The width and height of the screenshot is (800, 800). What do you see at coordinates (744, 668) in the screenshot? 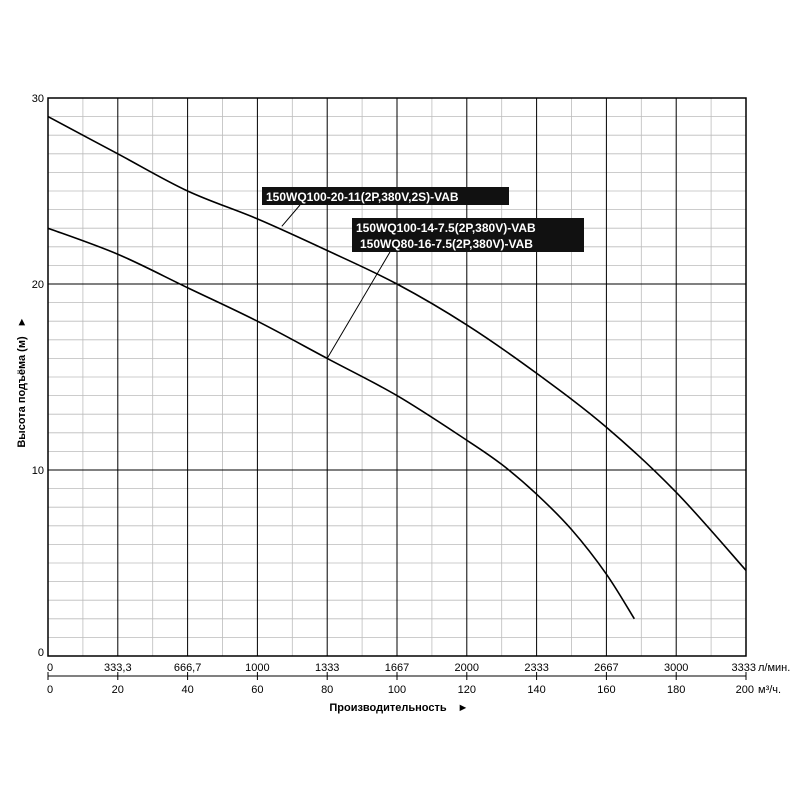
I see `secondary-x-tick-label: 3333` at bounding box center [744, 668].